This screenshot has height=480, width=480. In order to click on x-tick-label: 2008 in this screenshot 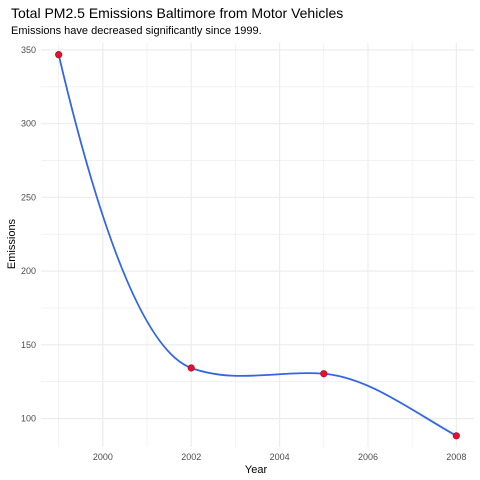, I will do `click(456, 457)`.